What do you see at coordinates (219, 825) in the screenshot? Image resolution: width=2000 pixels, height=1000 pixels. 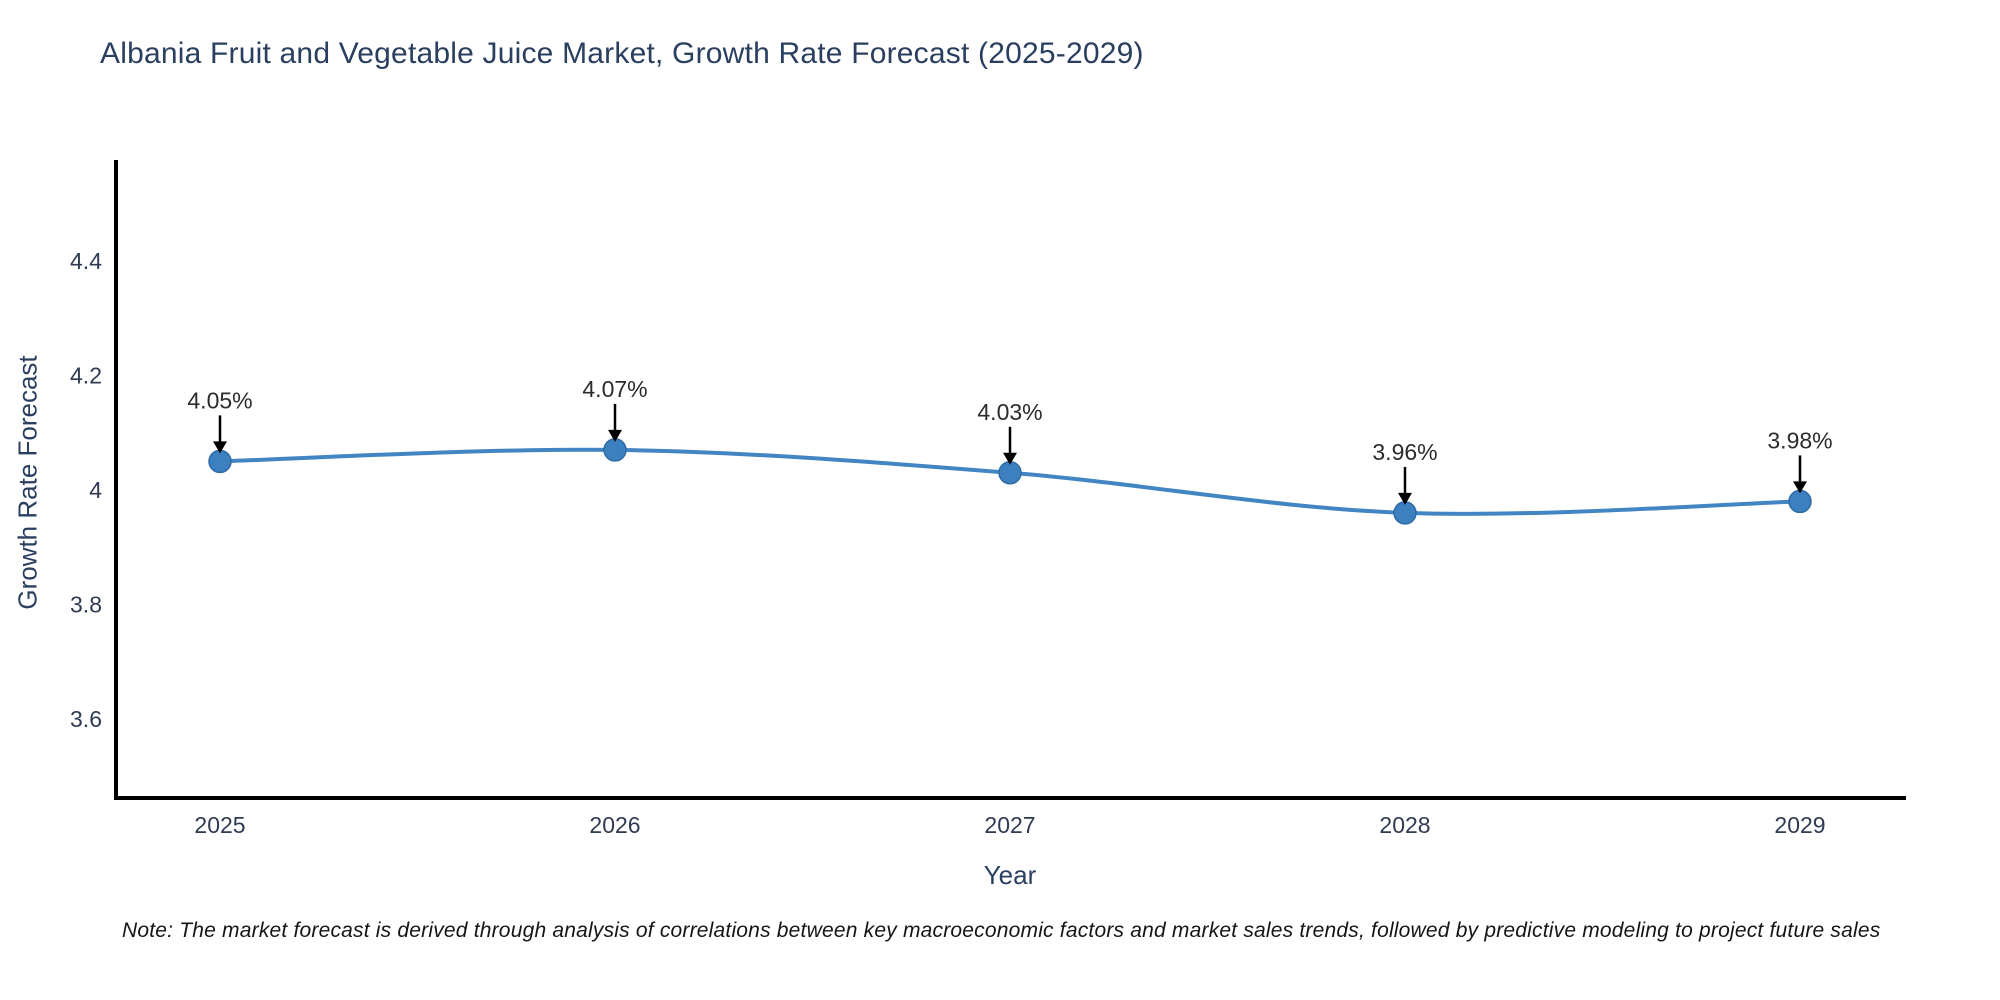 I see `x-tick-label: 2025` at bounding box center [219, 825].